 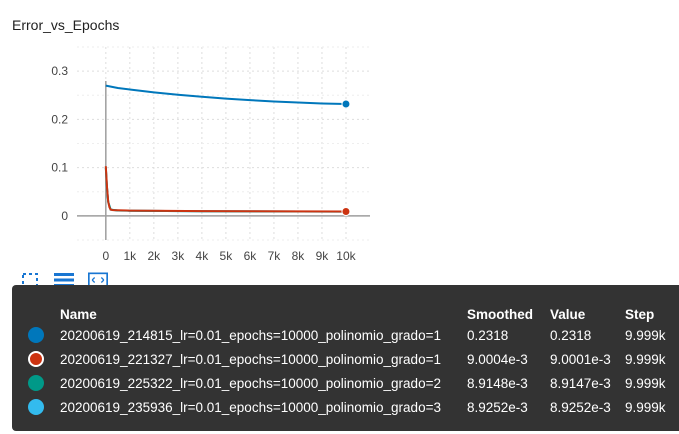 What do you see at coordinates (640, 314) in the screenshot?
I see `header-step: Step` at bounding box center [640, 314].